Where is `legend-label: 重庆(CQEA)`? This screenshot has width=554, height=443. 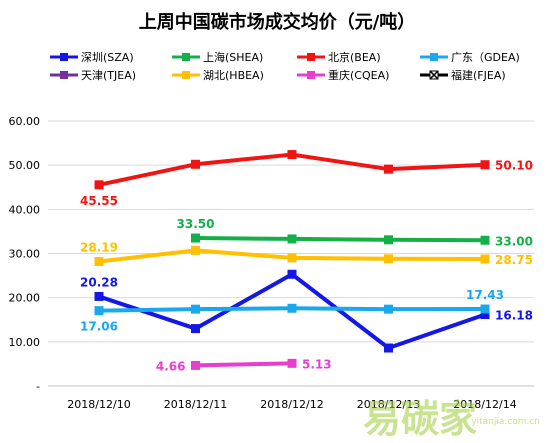
legend-label: 重庆(CQEA) is located at coordinates (358, 75).